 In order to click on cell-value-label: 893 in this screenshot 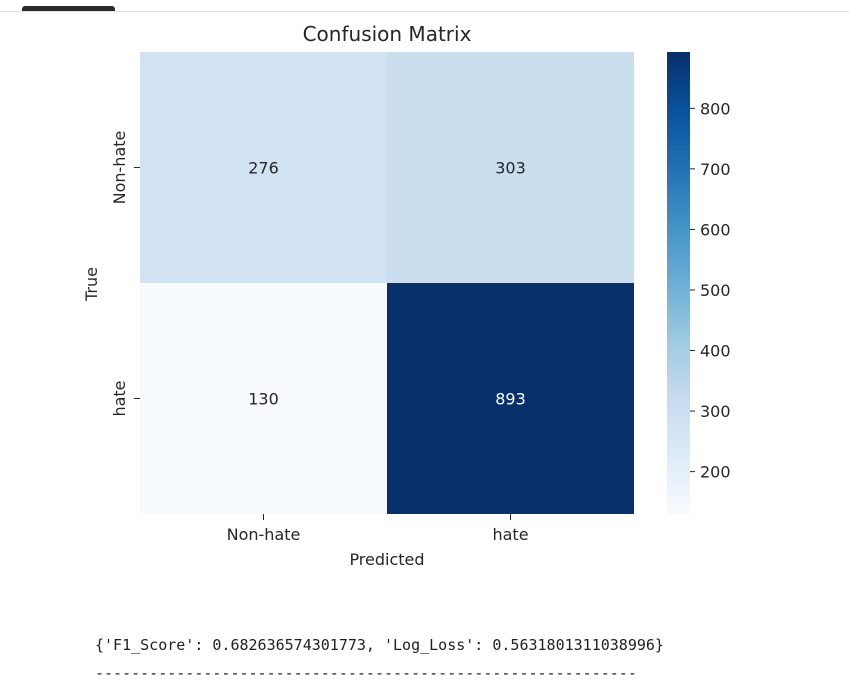, I will do `click(510, 399)`.